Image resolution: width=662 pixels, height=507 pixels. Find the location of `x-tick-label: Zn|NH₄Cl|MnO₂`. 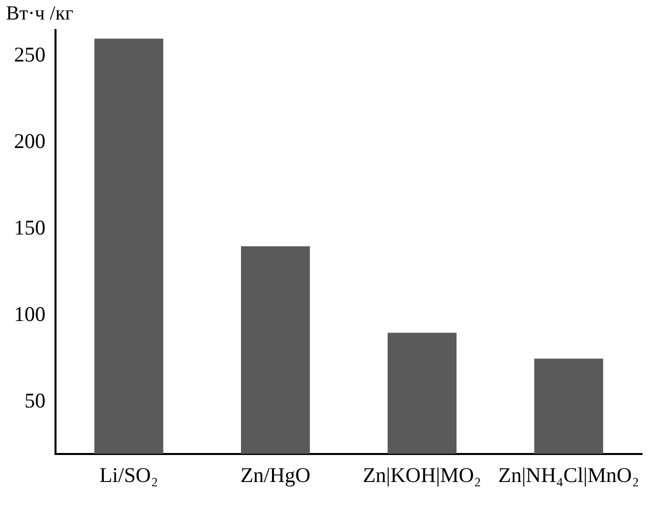

x-tick-label: Zn|NH₄Cl|MnO₂ is located at coordinates (569, 474).